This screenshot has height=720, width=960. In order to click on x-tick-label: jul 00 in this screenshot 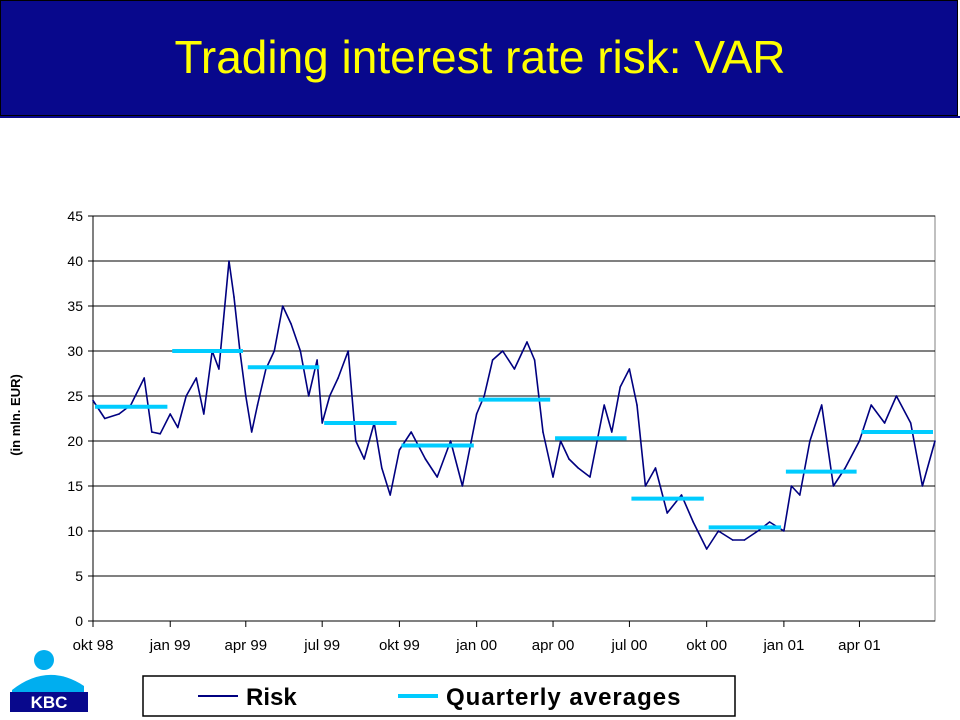, I will do `click(628, 645)`.